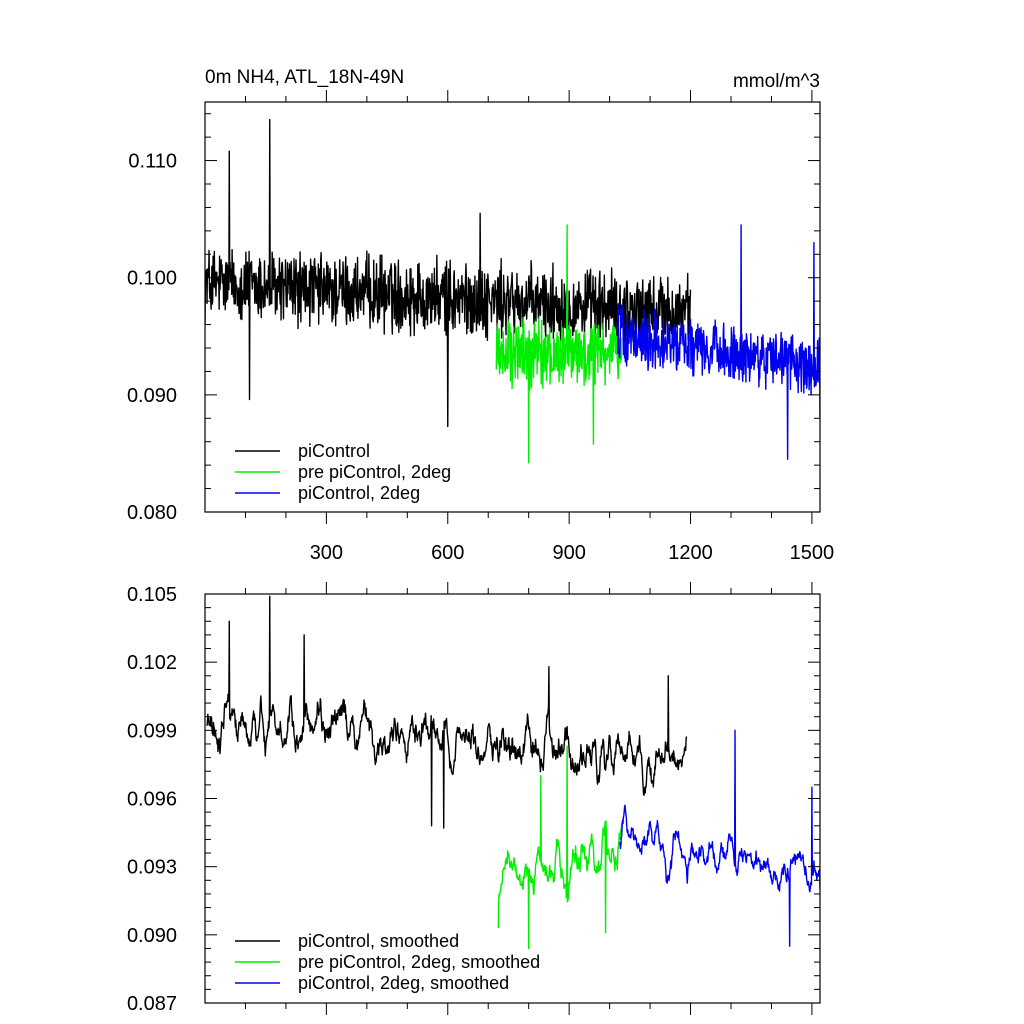 The image size is (1024, 1024). What do you see at coordinates (334, 451) in the screenshot?
I see `legend-label: piControl` at bounding box center [334, 451].